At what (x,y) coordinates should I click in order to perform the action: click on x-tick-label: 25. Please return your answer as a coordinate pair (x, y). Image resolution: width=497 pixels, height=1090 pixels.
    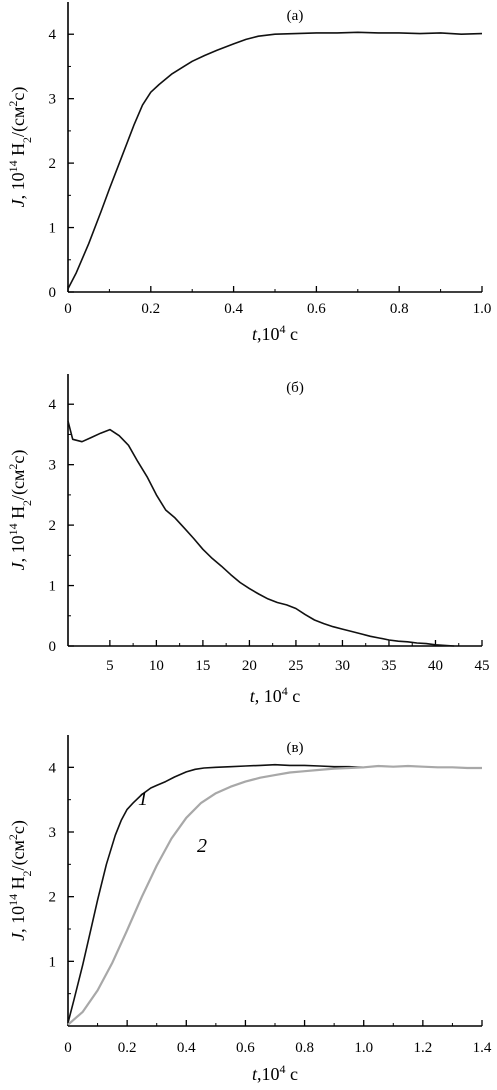
    Looking at the image, I should click on (295, 666).